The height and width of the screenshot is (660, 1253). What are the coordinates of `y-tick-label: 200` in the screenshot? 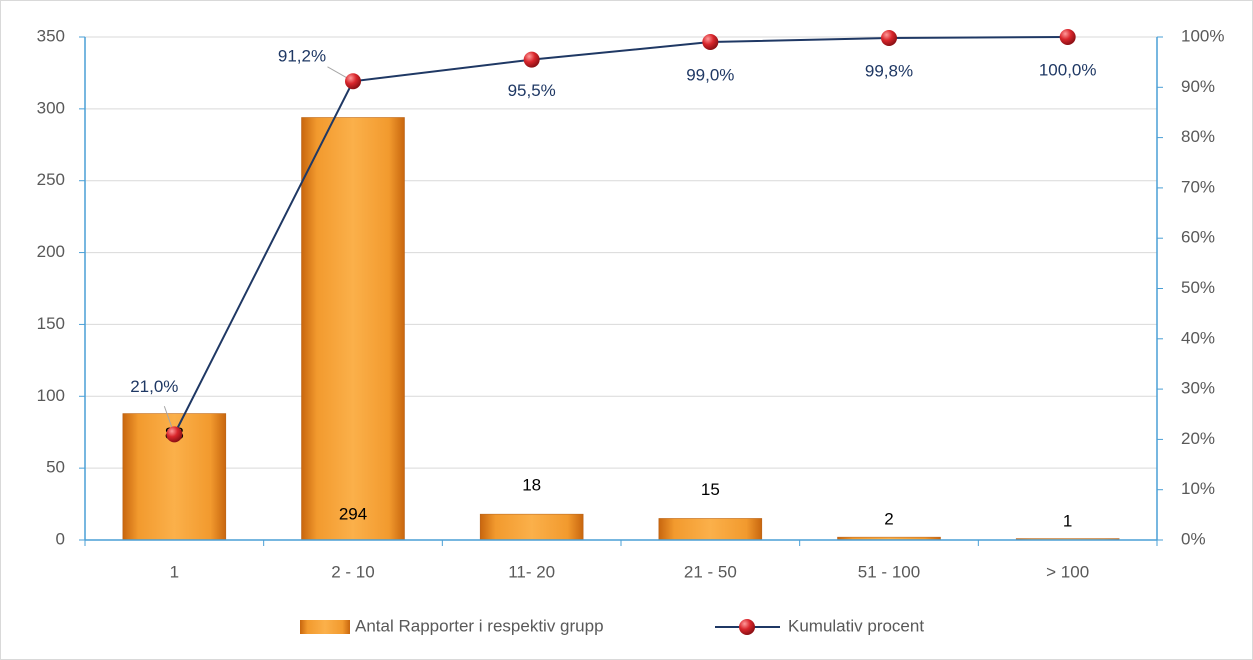 It's located at (51, 251).